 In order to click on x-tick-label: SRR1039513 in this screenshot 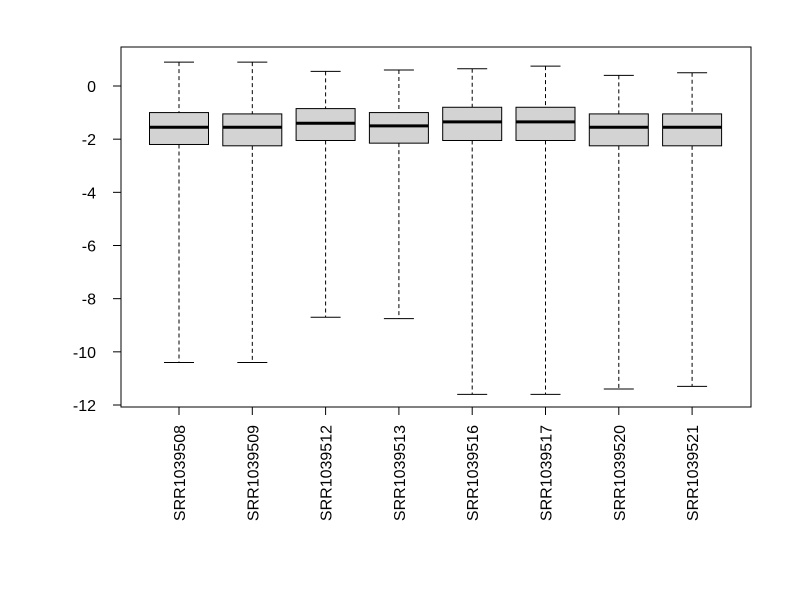, I will do `click(400, 473)`.